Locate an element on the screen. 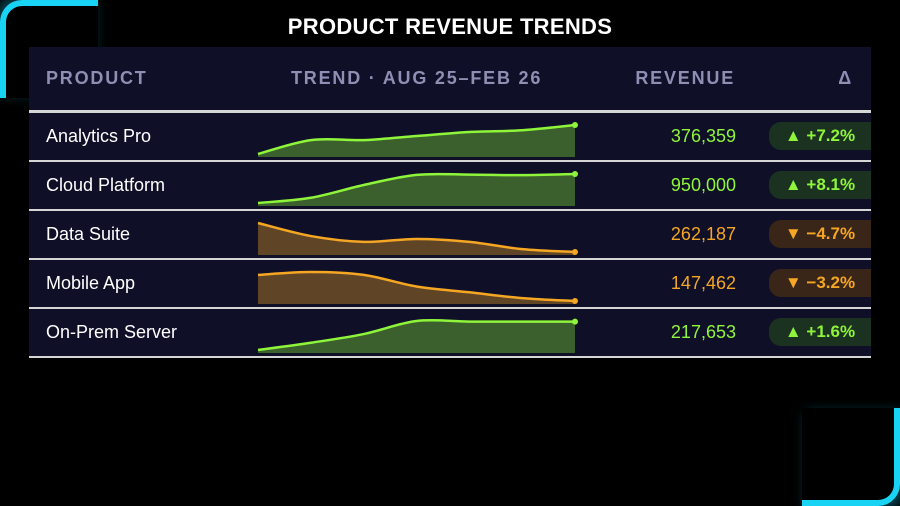 The height and width of the screenshot is (506, 900). product-name: On-Prem Server is located at coordinates (112, 332).